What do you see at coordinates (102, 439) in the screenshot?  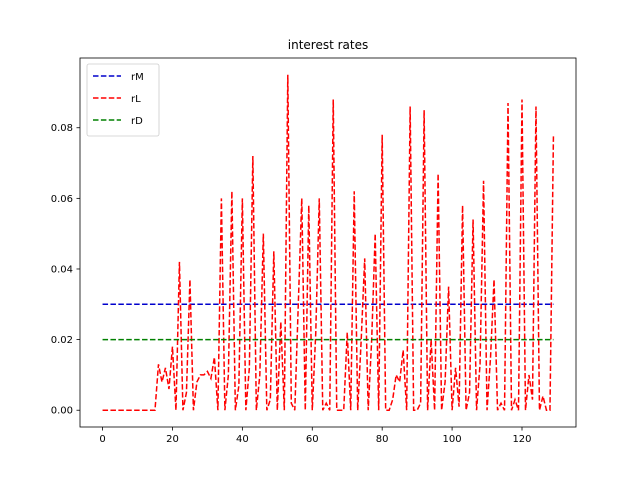 I see `x-tick-label: 0` at bounding box center [102, 439].